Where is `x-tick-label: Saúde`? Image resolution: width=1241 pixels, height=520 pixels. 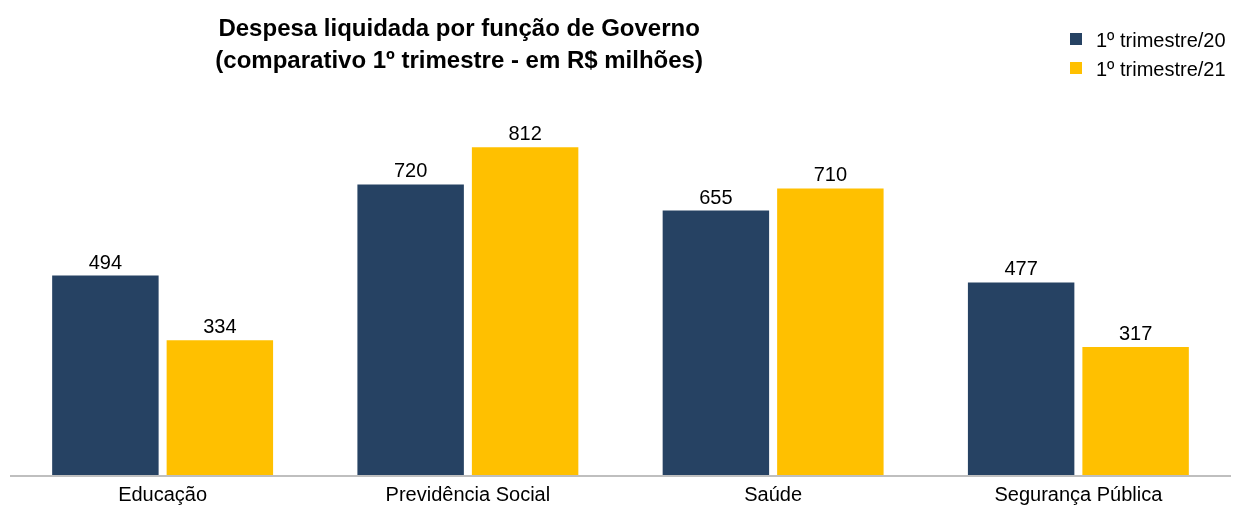 x-tick-label: Saúde is located at coordinates (773, 493).